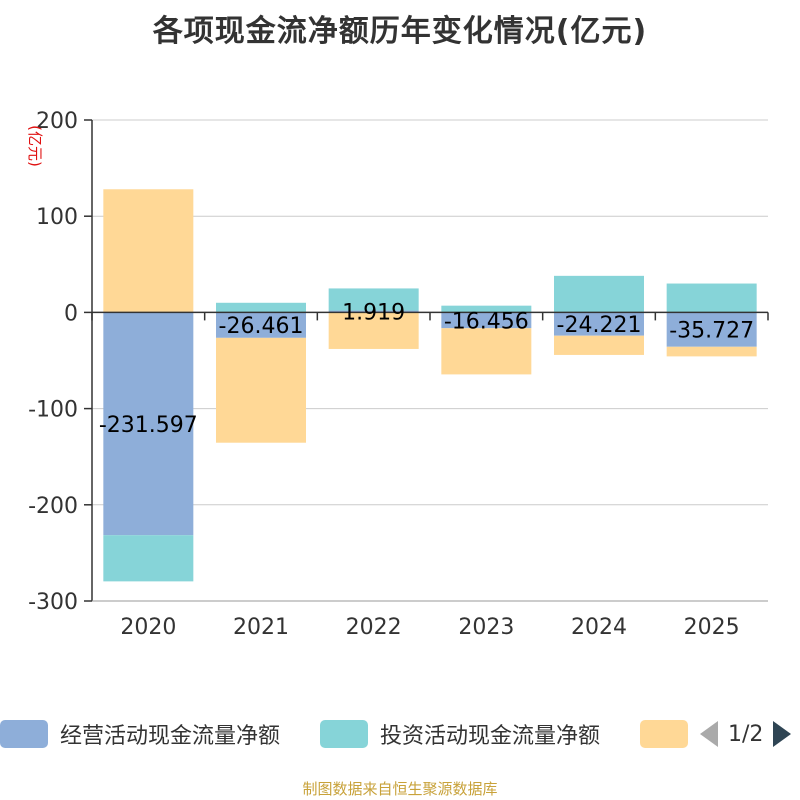  Describe the element at coordinates (53, 602) in the screenshot. I see `y-tick-label: -300` at that location.